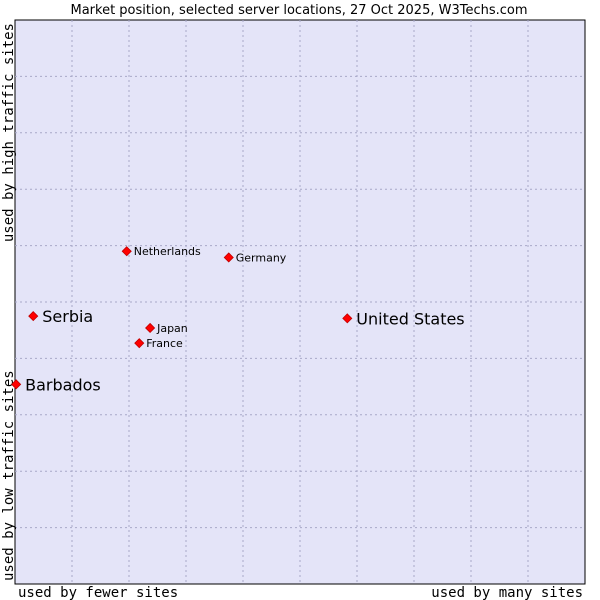 Image resolution: width=600 pixels, height=600 pixels. What do you see at coordinates (167, 251) in the screenshot?
I see `point-label-netherlands: Netherlands` at bounding box center [167, 251].